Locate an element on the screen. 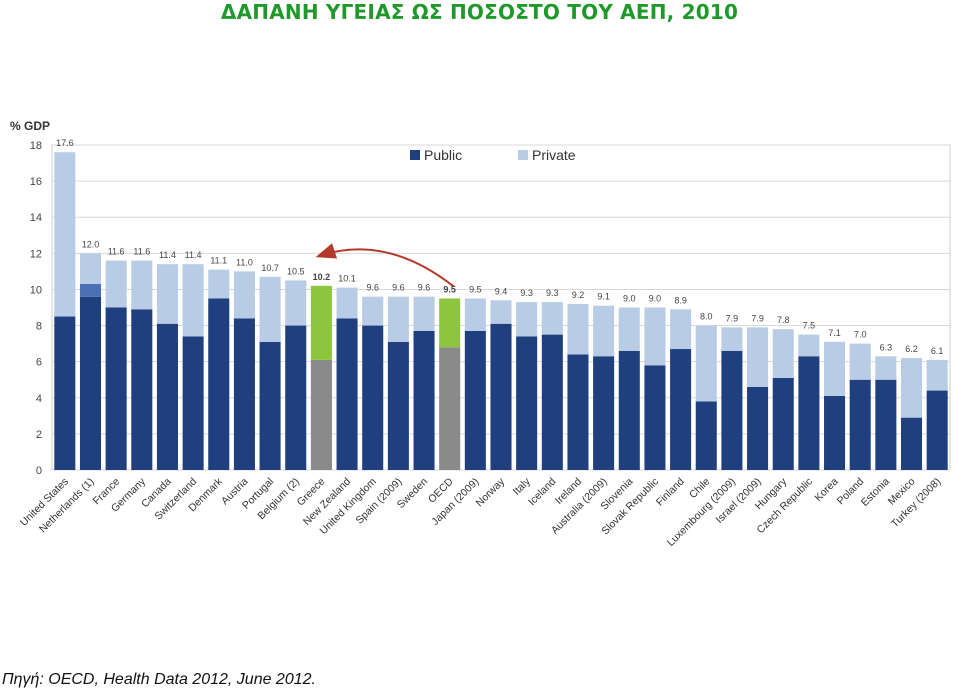 The width and height of the screenshot is (959, 691). y-tick-label: 12 is located at coordinates (36, 254).